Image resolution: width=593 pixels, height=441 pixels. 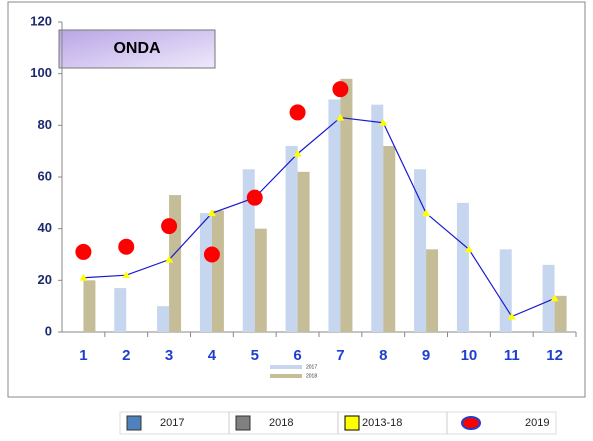 I want to click on chart-title: ONDA, so click(x=137, y=48).